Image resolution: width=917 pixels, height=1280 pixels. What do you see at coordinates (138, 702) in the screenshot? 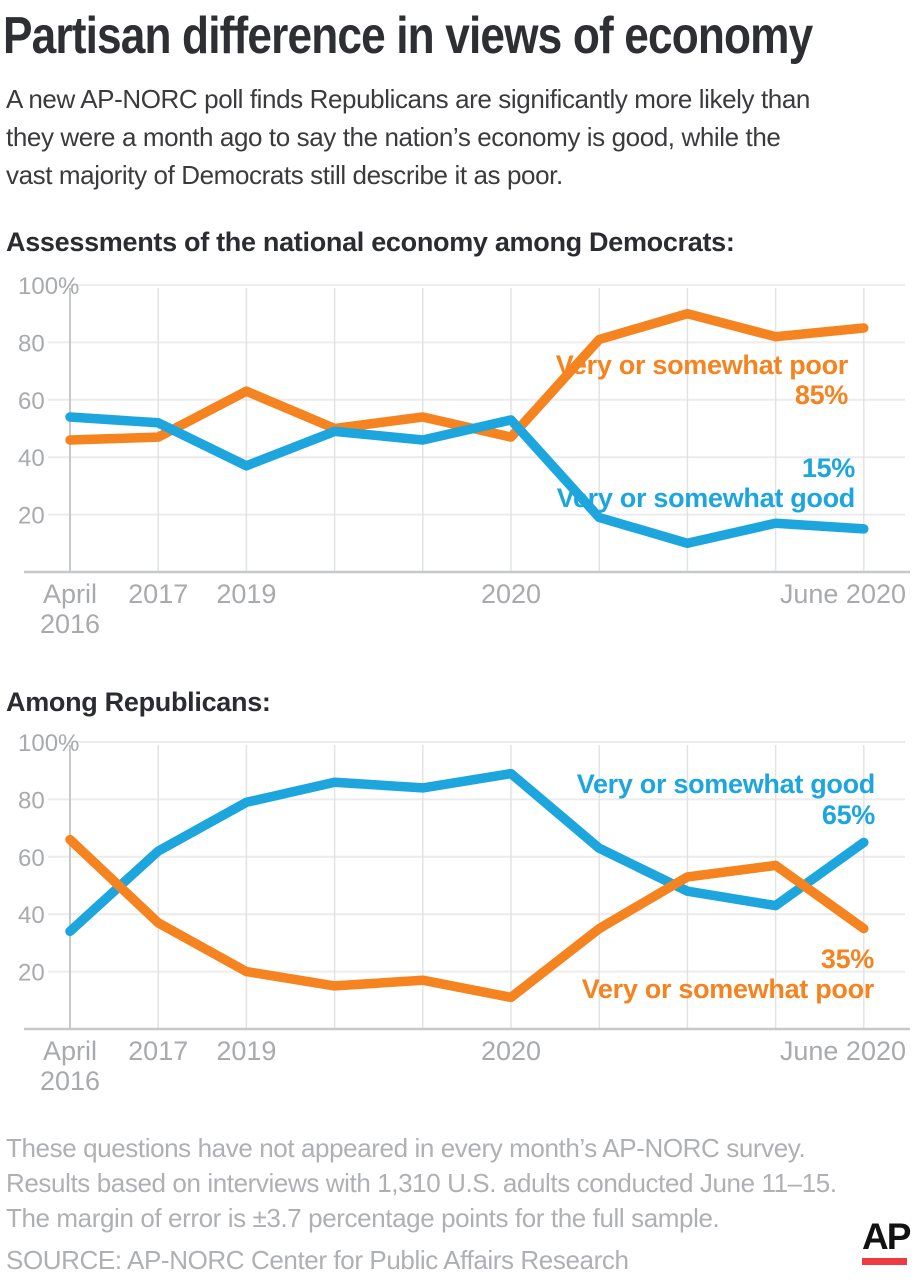
I see `republicans-chart-heading: Among Republicans:` at bounding box center [138, 702].